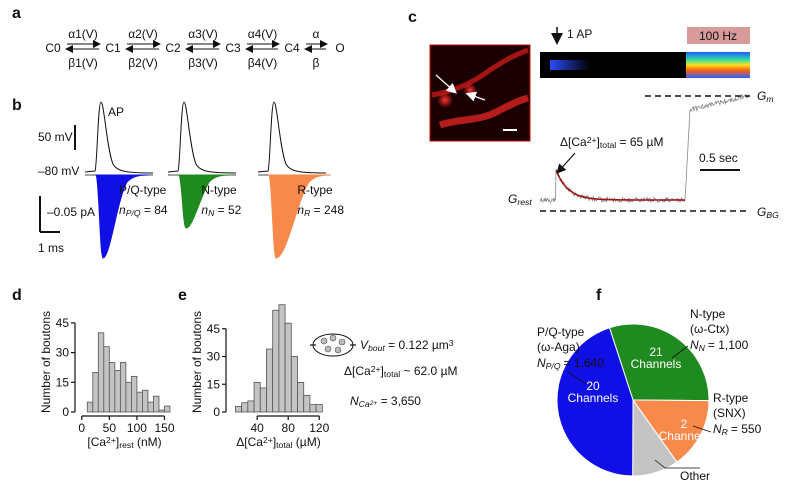 The width and height of the screenshot is (800, 499). Describe the element at coordinates (695, 476) in the screenshot. I see `slice-name: Other` at that location.